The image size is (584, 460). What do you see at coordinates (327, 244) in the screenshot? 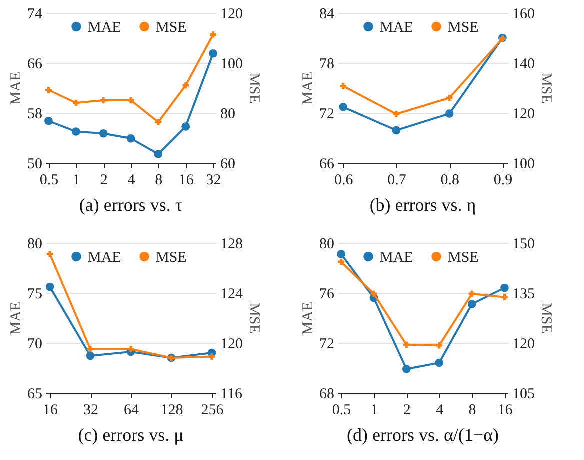
I see `y-tick-label: 80` at bounding box center [327, 244].